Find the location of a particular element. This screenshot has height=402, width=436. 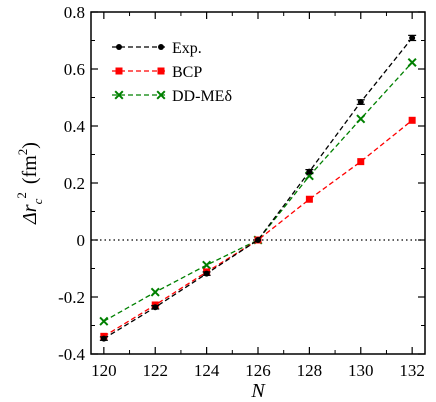

y-tick-label: 0 is located at coordinates (81, 240).